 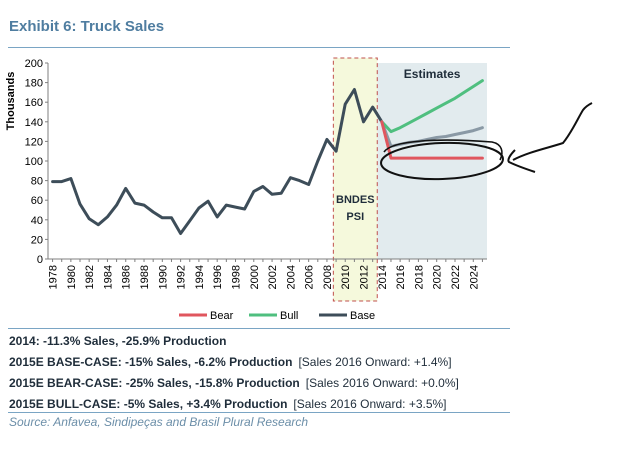 I want to click on series-line-bear, so click(x=432, y=140).